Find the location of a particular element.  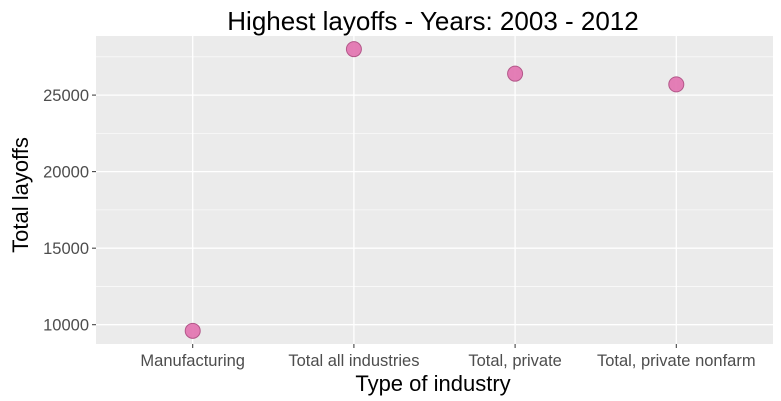

y-tick-label: 10000 is located at coordinates (66, 326).